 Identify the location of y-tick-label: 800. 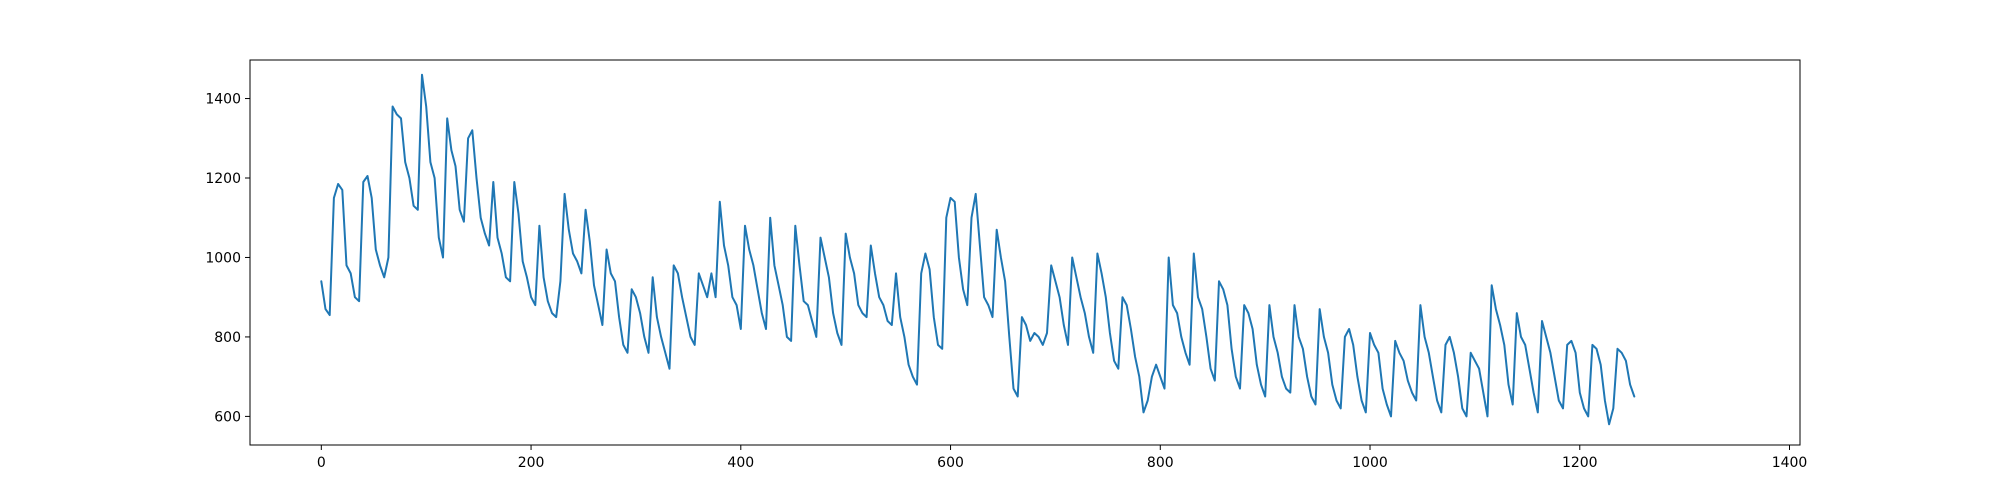
(227, 338).